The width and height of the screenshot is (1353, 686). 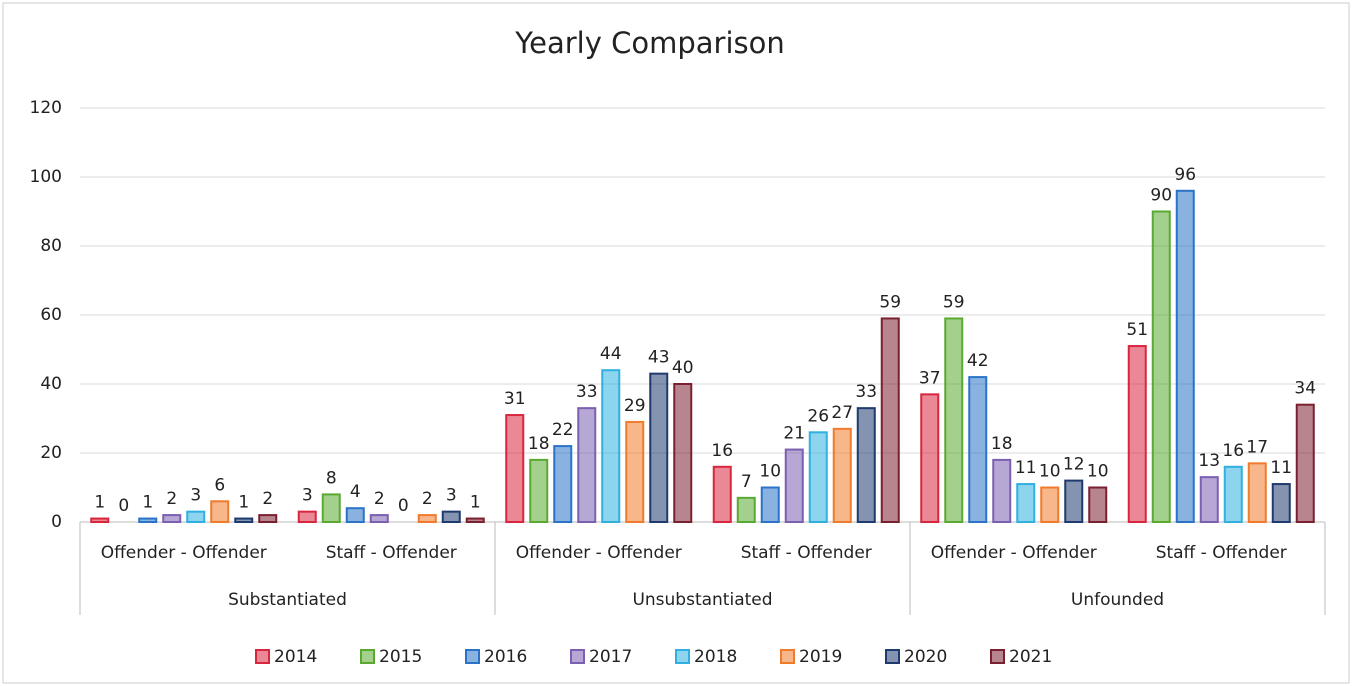 What do you see at coordinates (355, 492) in the screenshot?
I see `data-label: 4` at bounding box center [355, 492].